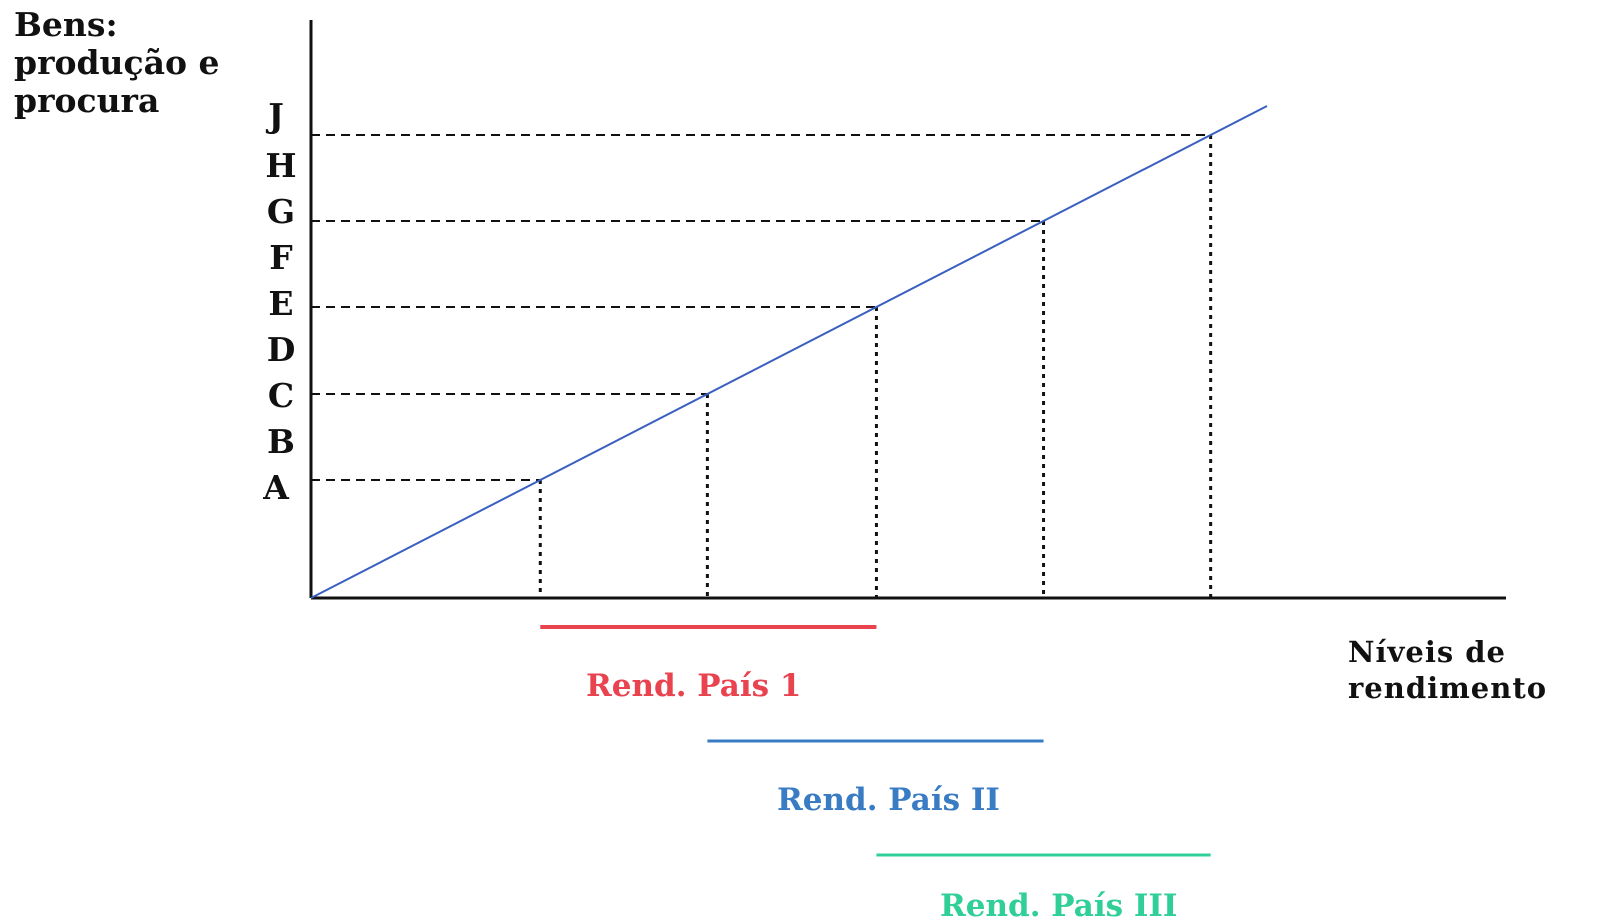 The width and height of the screenshot is (1621, 924). What do you see at coordinates (66, 24) in the screenshot?
I see `y-axis-label-line-1: Bens:` at bounding box center [66, 24].